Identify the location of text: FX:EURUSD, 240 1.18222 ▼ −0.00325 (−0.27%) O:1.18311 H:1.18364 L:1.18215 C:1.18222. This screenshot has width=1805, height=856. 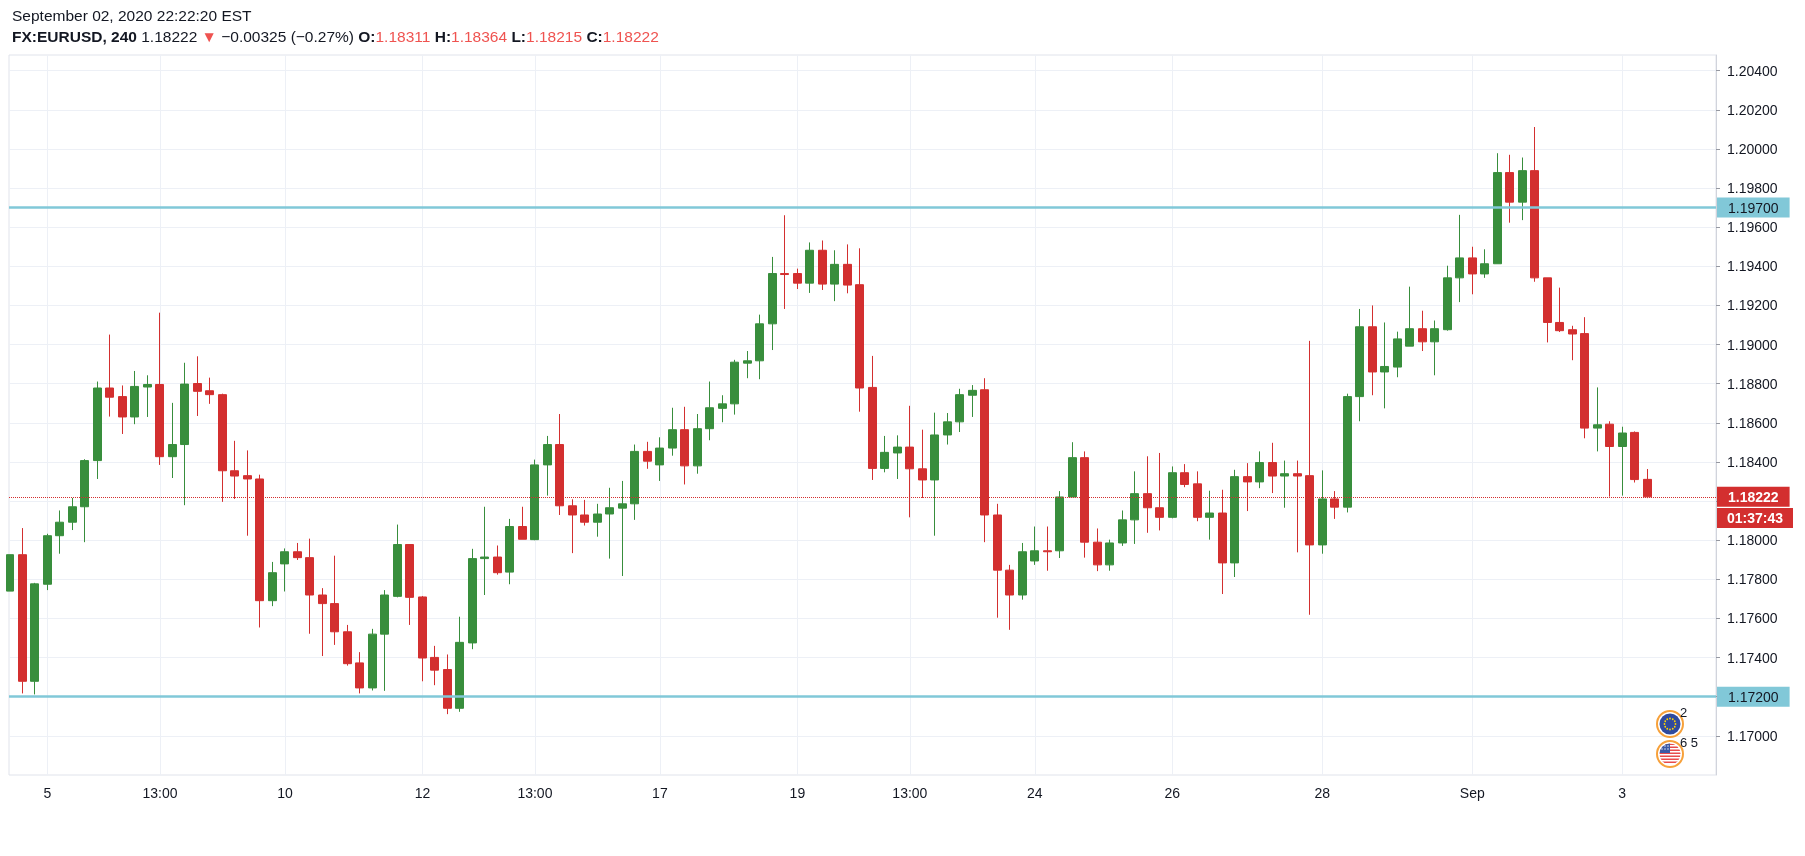
(335, 36).